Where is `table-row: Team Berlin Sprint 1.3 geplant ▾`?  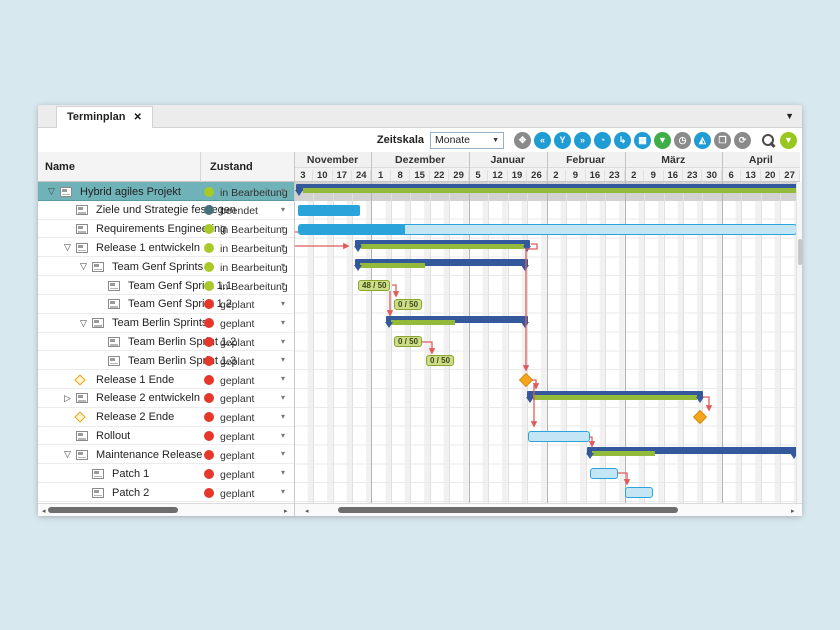 table-row: Team Berlin Sprint 1.3 geplant ▾ is located at coordinates (166, 361).